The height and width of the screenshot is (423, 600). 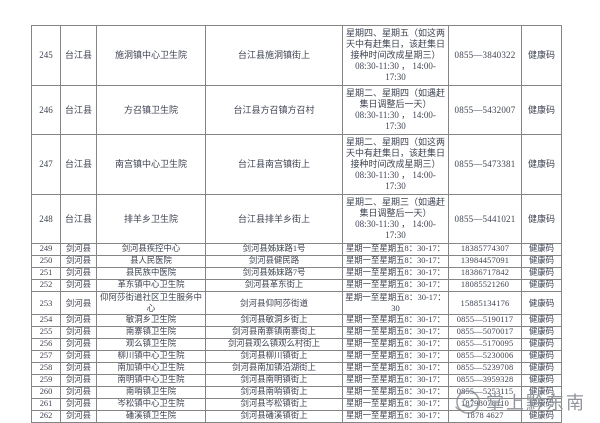 What do you see at coordinates (46, 261) in the screenshot?
I see `row-number-cell: 250` at bounding box center [46, 261].